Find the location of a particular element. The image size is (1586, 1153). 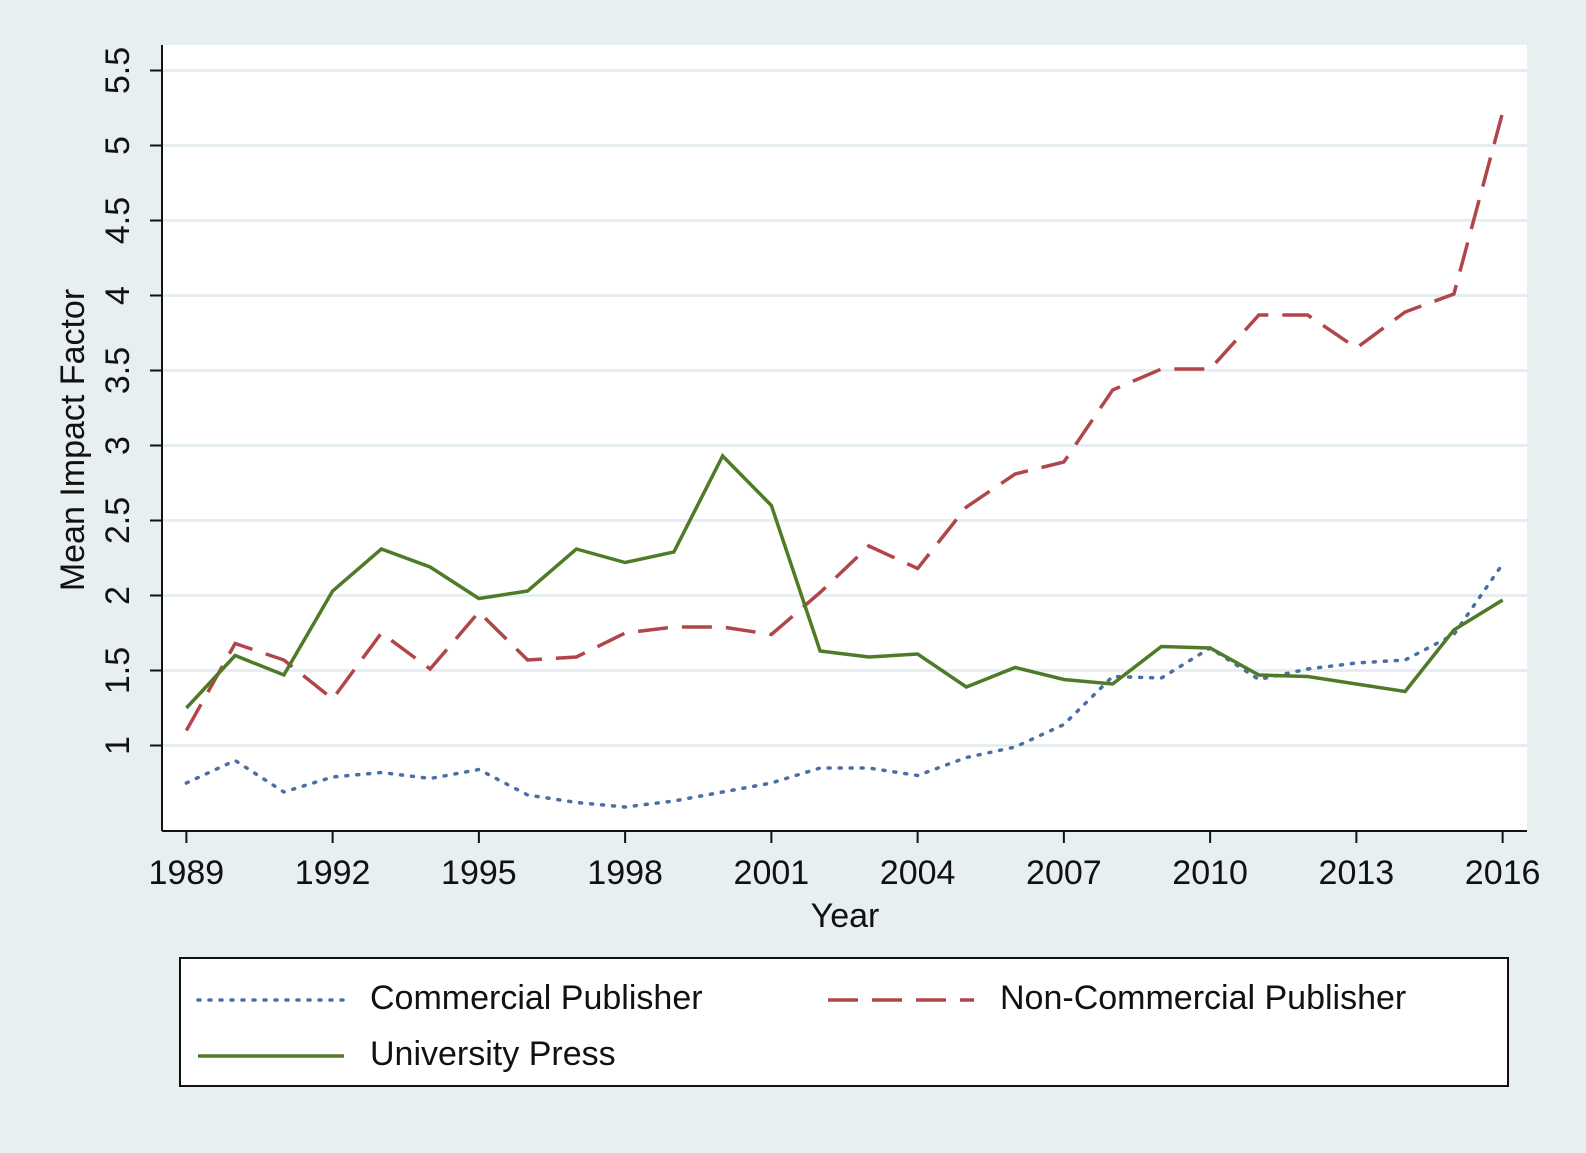

y-tick-label: 1 is located at coordinates (118, 745).